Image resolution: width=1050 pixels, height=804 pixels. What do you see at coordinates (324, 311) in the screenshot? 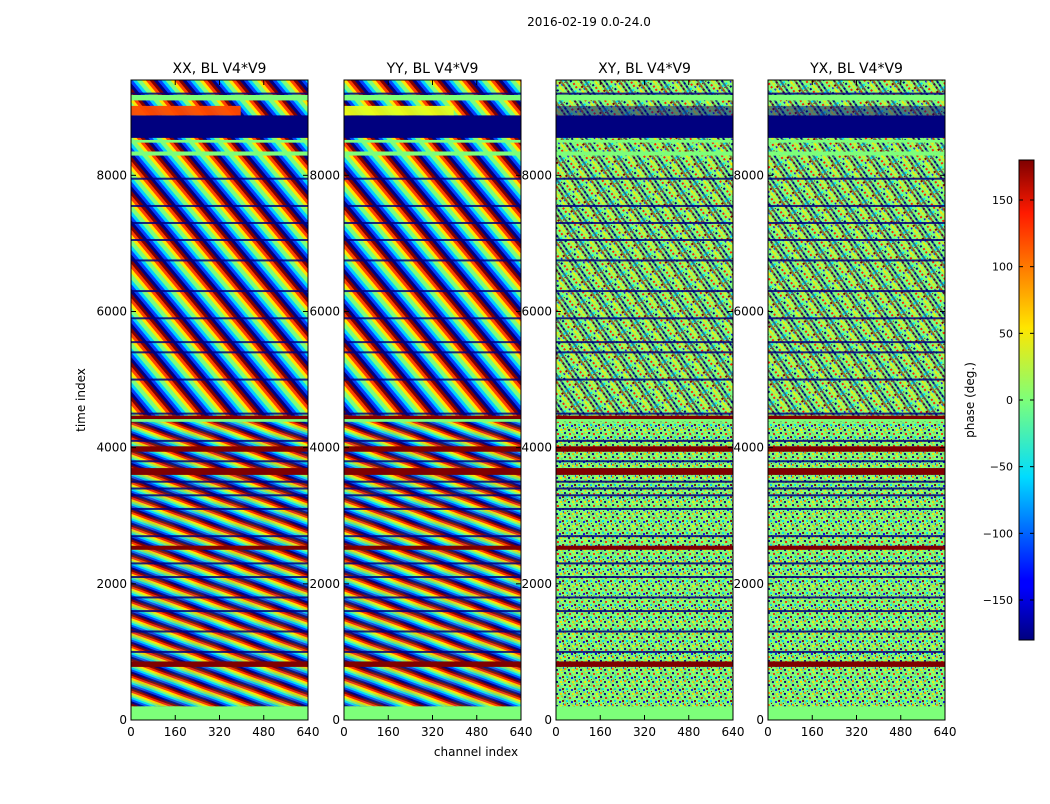
I see `y-tick-label: 6000` at bounding box center [324, 311].